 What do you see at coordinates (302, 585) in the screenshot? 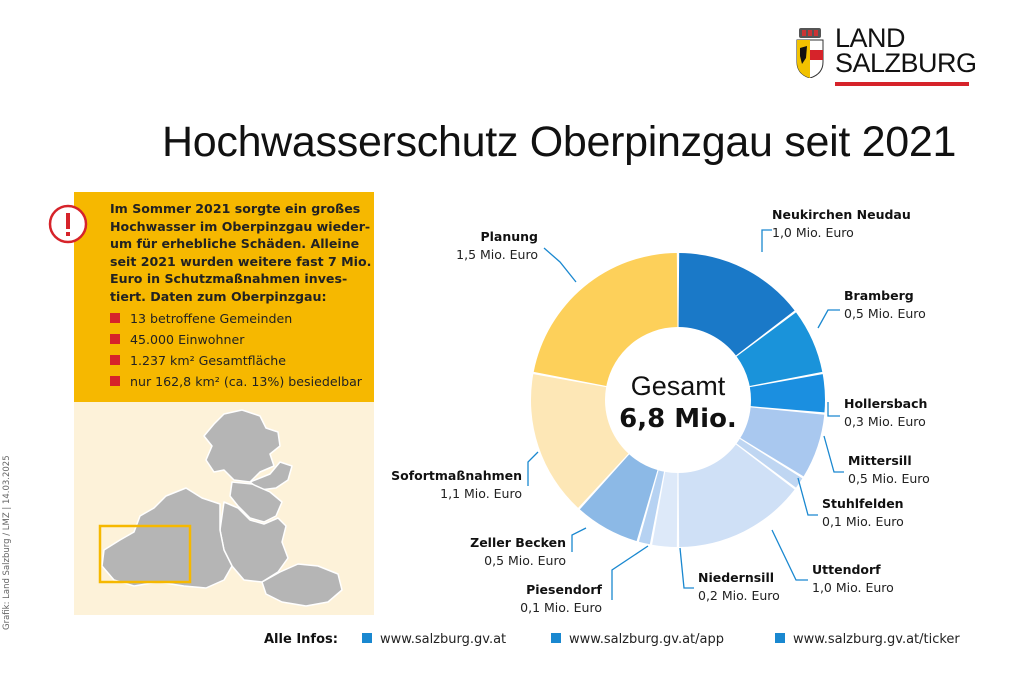
I see `map-district-lungau` at bounding box center [302, 585].